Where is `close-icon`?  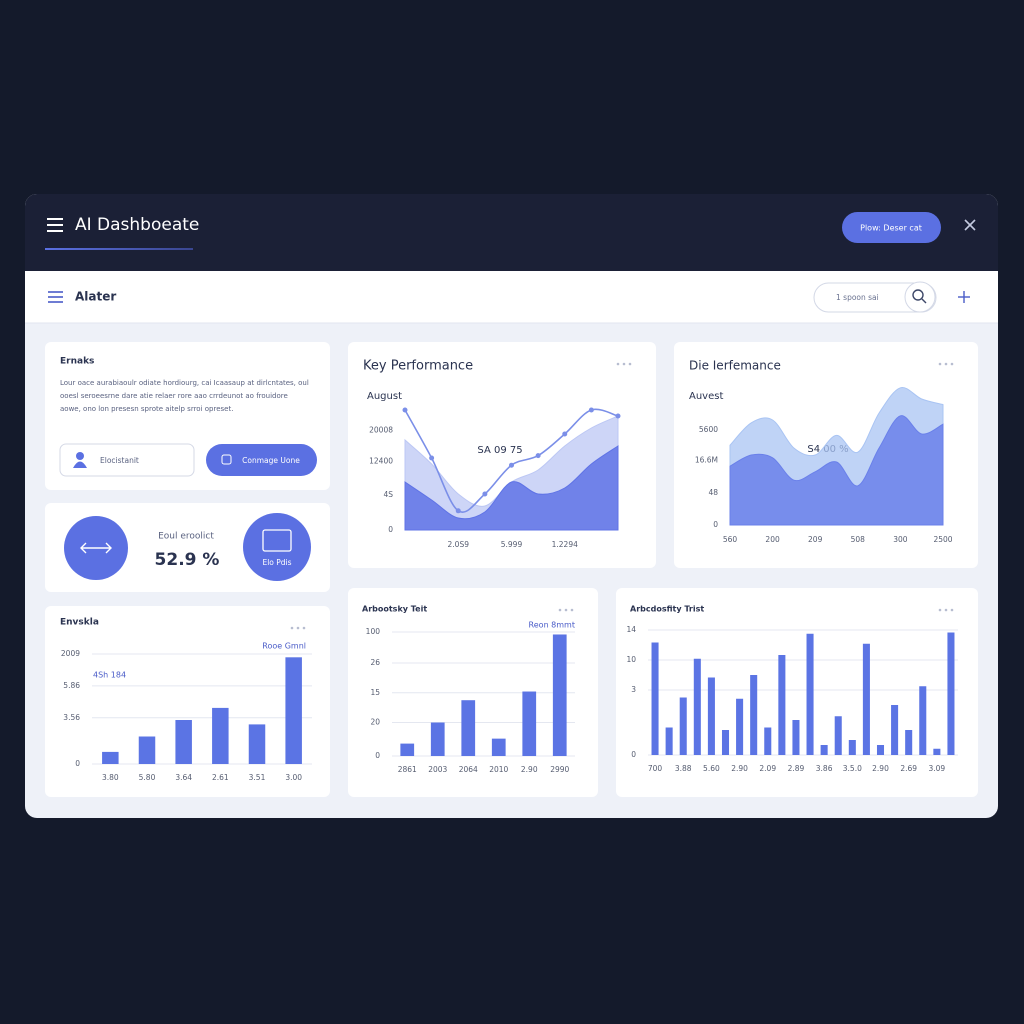 close-icon is located at coordinates (970, 225).